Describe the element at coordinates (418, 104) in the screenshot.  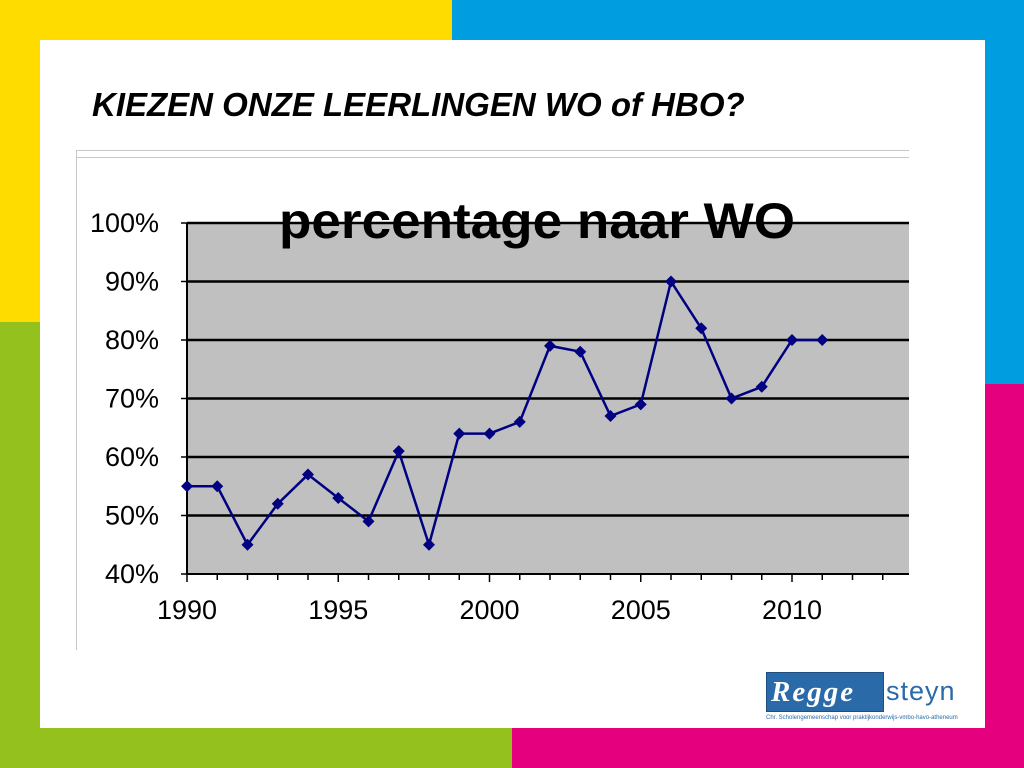
I see `slide-title: KIEZEN ONZE LEERLINGEN WO of HBO?` at that location.